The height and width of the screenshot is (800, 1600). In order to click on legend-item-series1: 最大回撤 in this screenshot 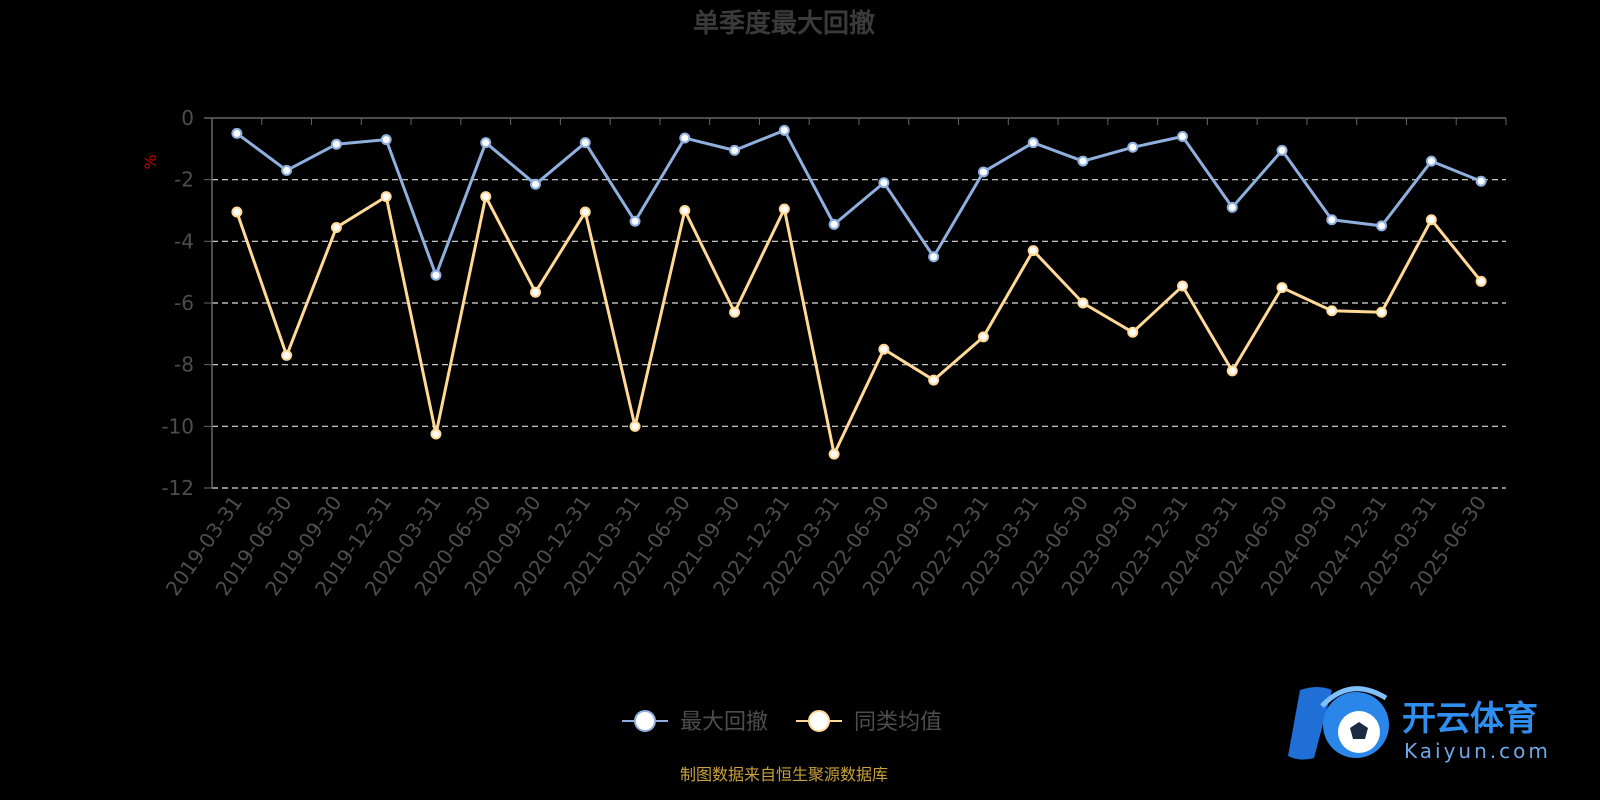, I will do `click(695, 722)`.